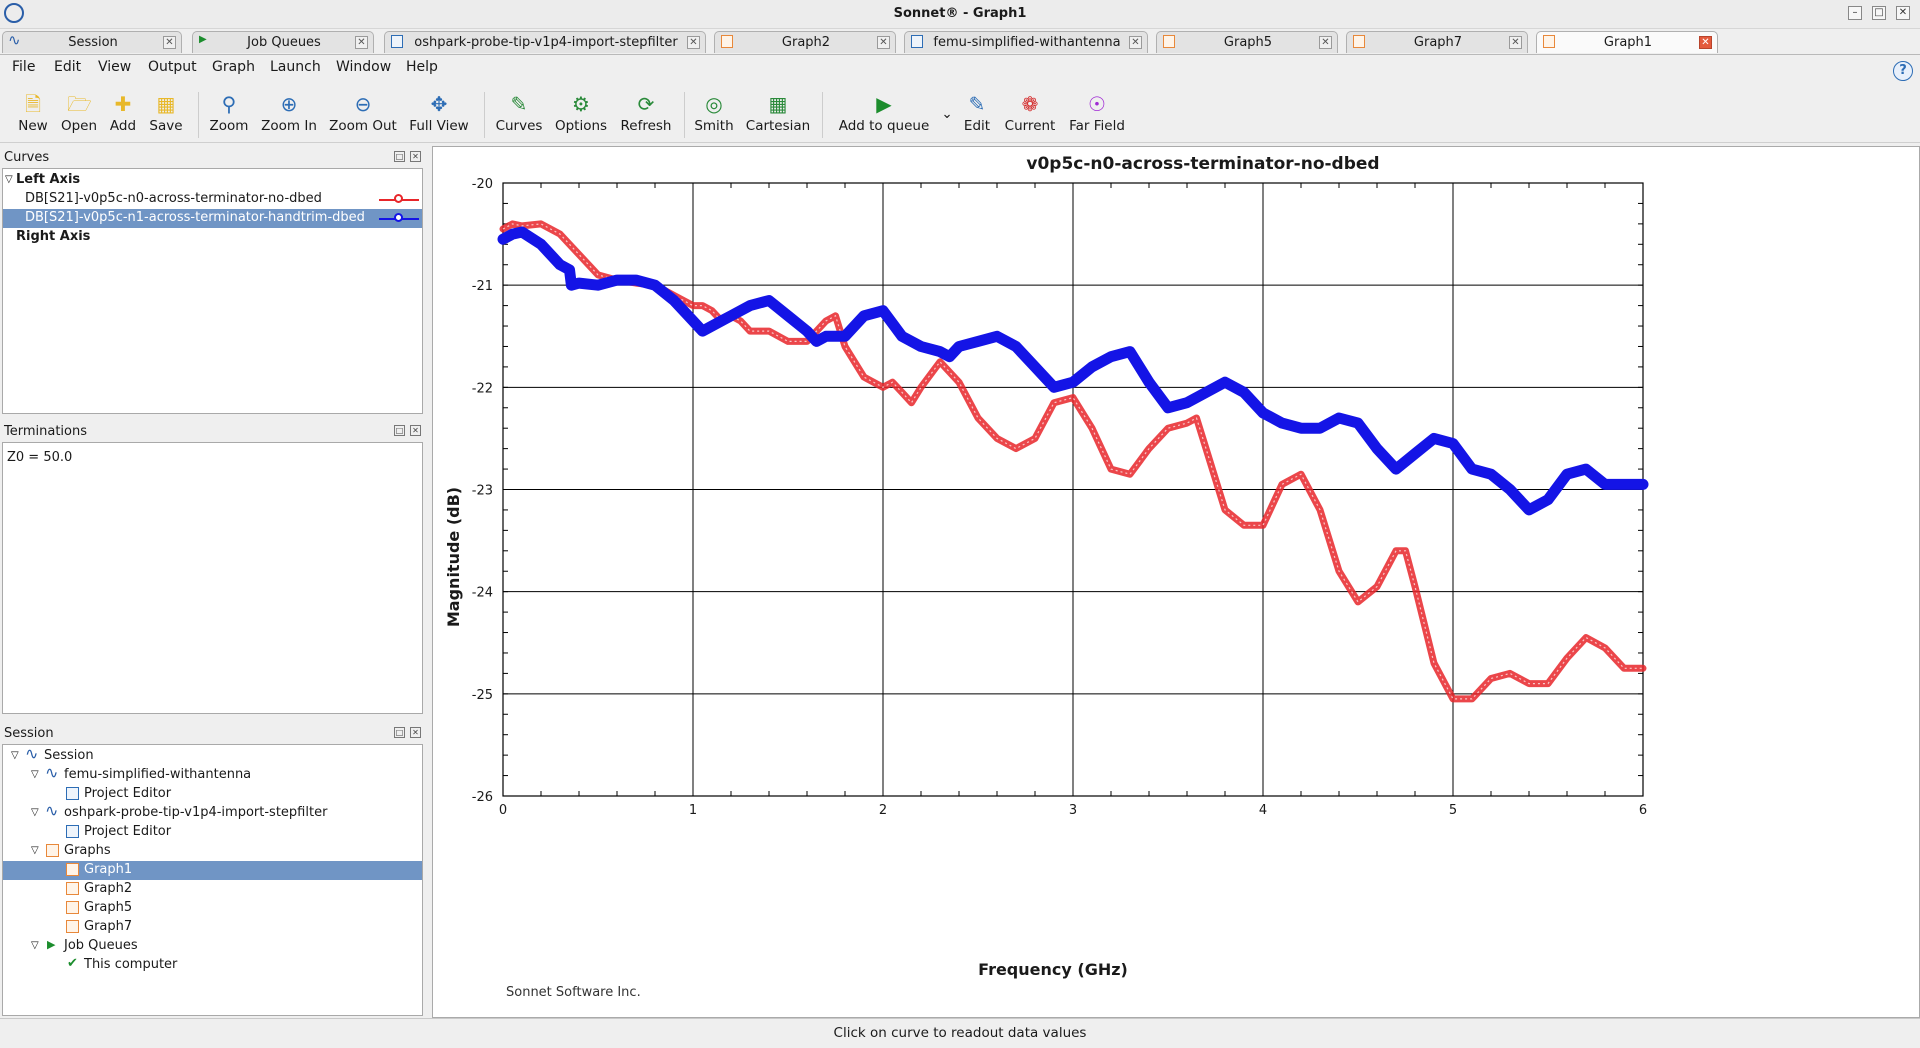 Image resolution: width=1920 pixels, height=1048 pixels. What do you see at coordinates (519, 113) in the screenshot?
I see `curves-button: ✎ Curves` at bounding box center [519, 113].